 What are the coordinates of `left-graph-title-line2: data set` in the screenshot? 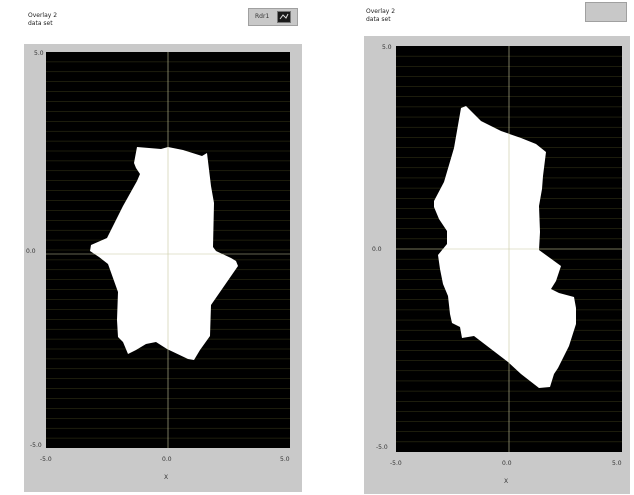 It's located at (40, 23).